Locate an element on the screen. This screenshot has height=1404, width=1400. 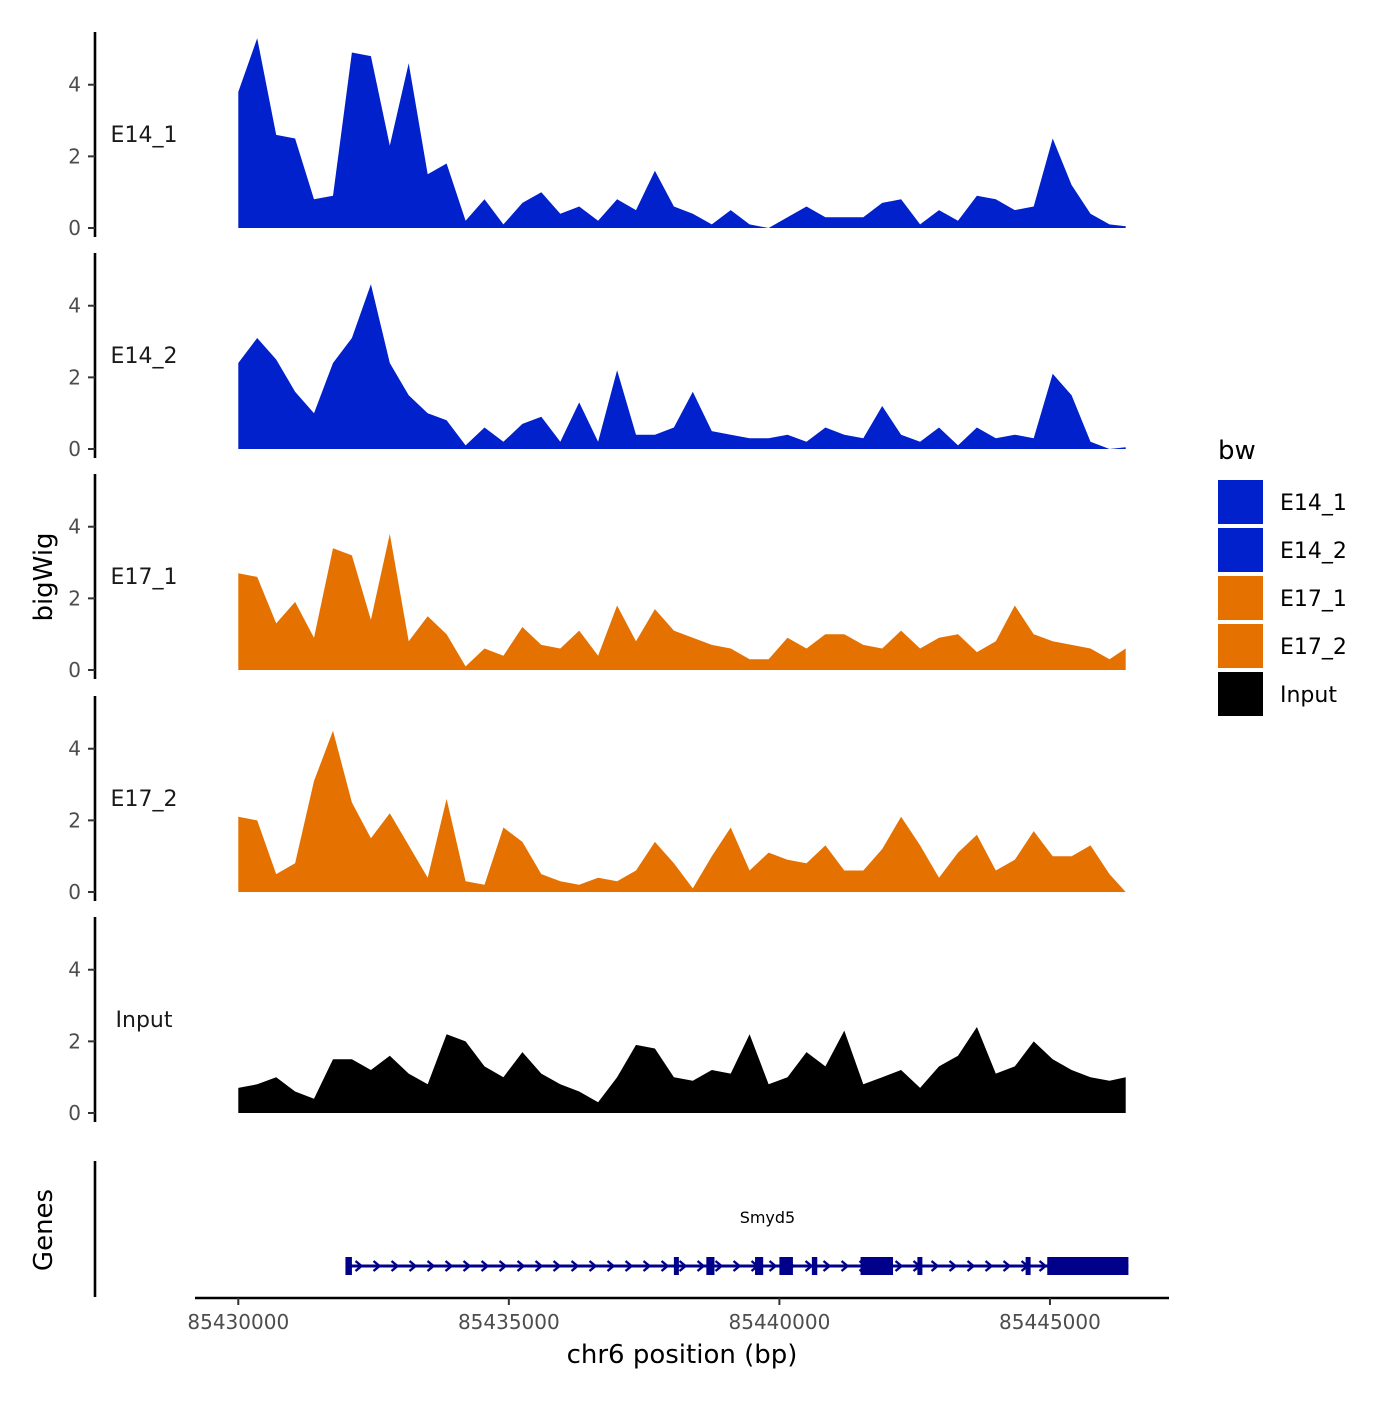
x-axis: 85430000 85435000 85440000 85445000 is located at coordinates (678, 1315).